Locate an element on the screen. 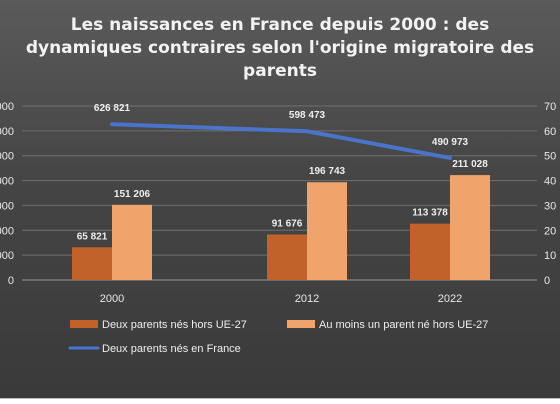 This screenshot has height=404, width=560. bar-data-label: 196 743 is located at coordinates (327, 171).